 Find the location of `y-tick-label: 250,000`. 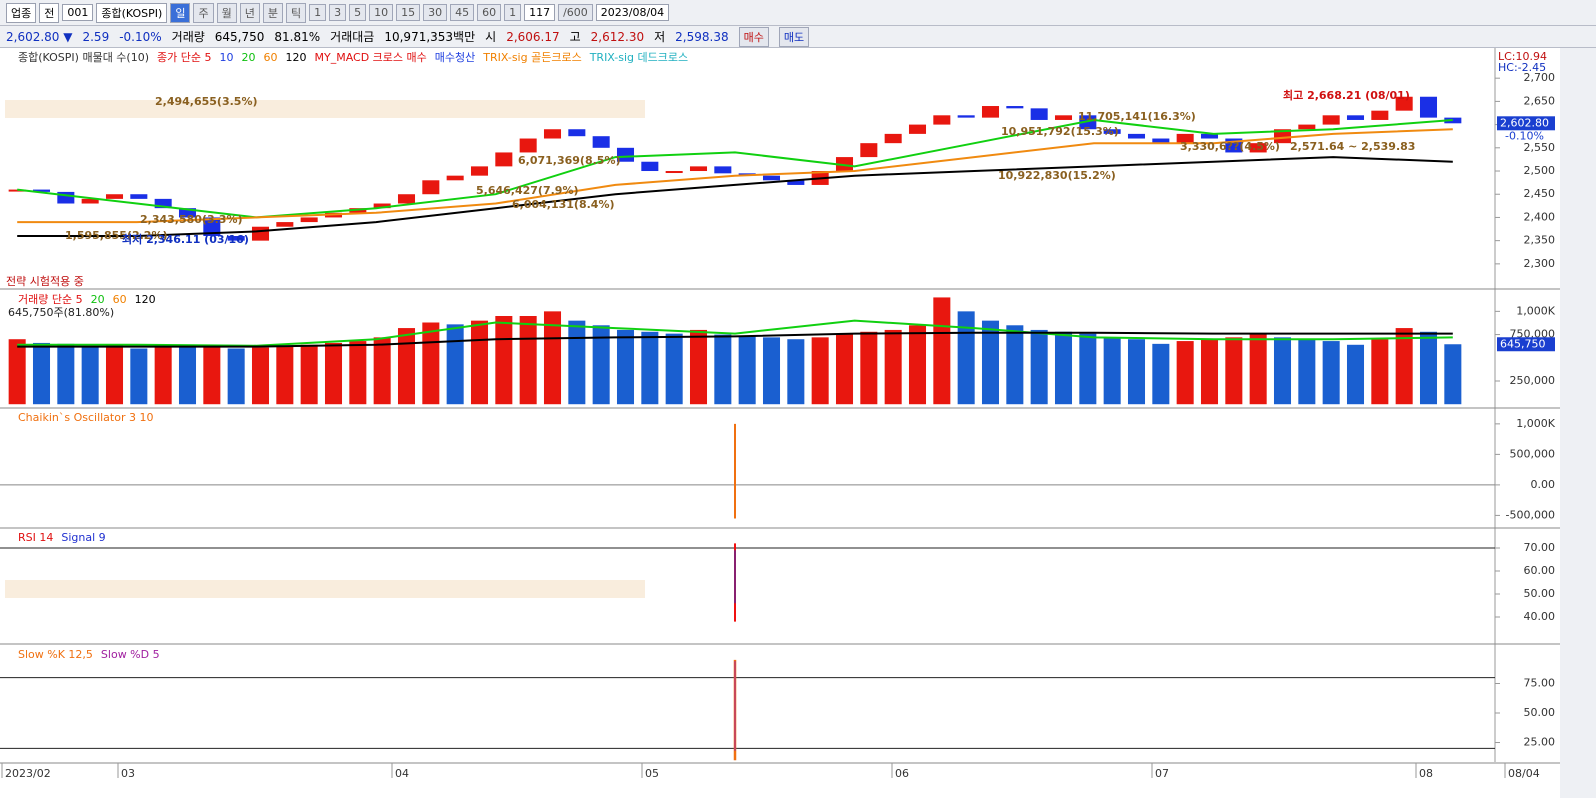

y-tick-label: 250,000 is located at coordinates (1533, 380).